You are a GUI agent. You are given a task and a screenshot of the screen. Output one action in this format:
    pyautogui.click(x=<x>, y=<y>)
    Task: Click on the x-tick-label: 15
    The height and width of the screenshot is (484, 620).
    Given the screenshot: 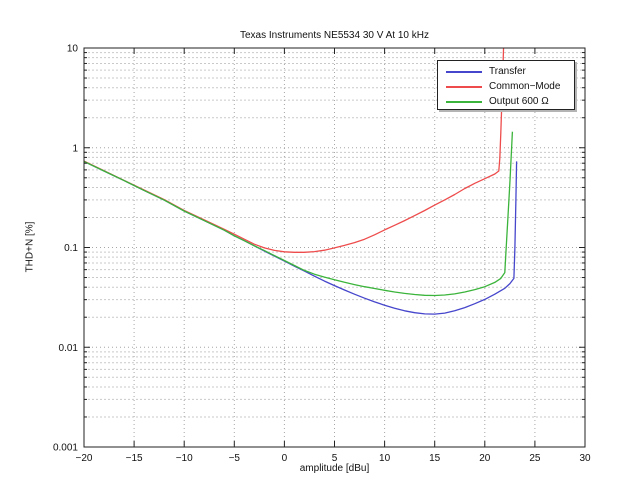 What is the action you would take?
    pyautogui.click(x=435, y=458)
    